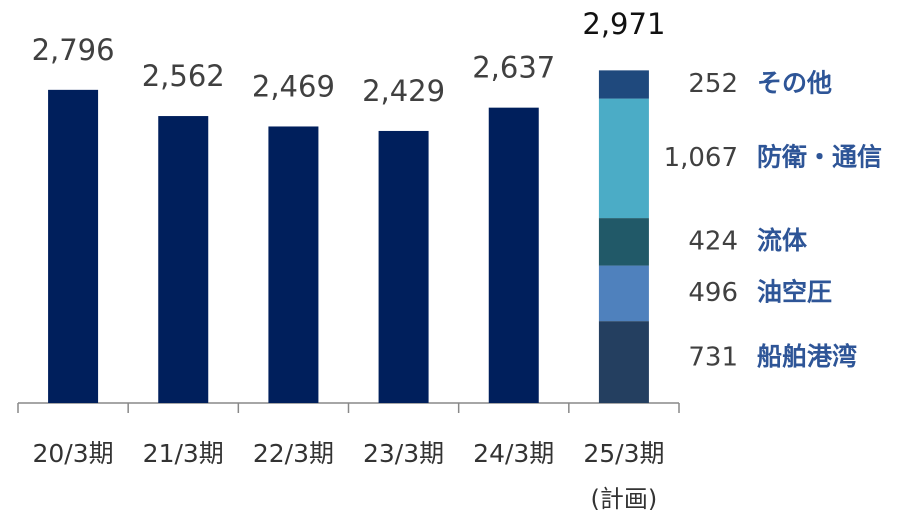 The height and width of the screenshot is (519, 919). Describe the element at coordinates (513, 453) in the screenshot. I see `x-tick-label: 24/3期` at that location.